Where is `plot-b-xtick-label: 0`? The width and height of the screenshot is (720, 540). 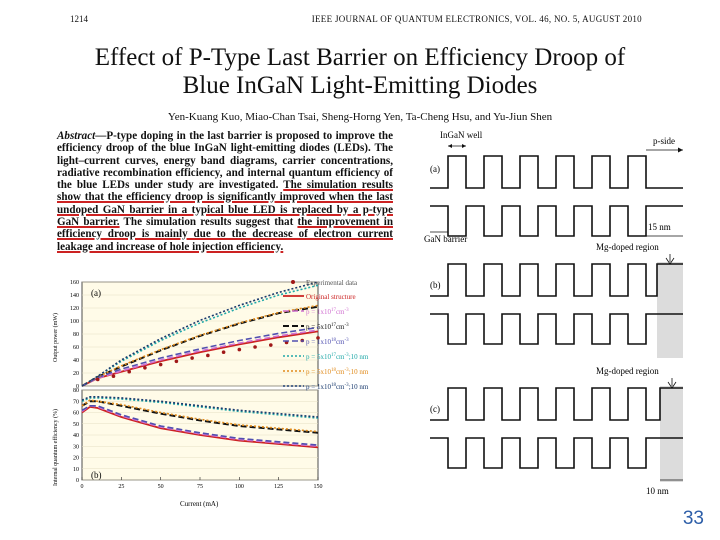
plot-b-xtick-label: 0 is located at coordinates (82, 487).